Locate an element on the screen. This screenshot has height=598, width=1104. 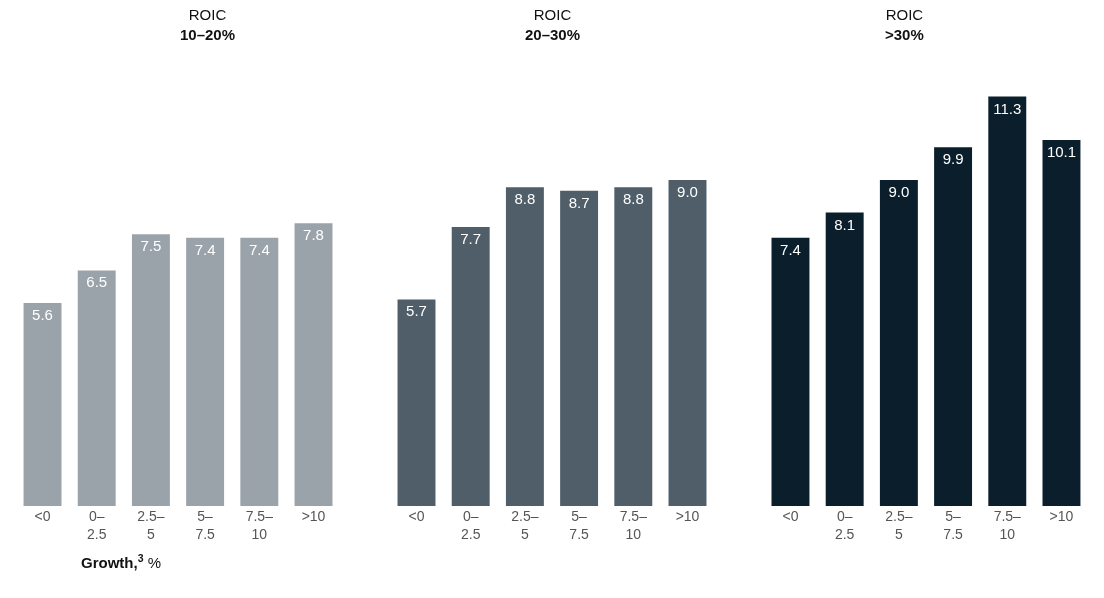
data-label: 6.5 is located at coordinates (97, 282).